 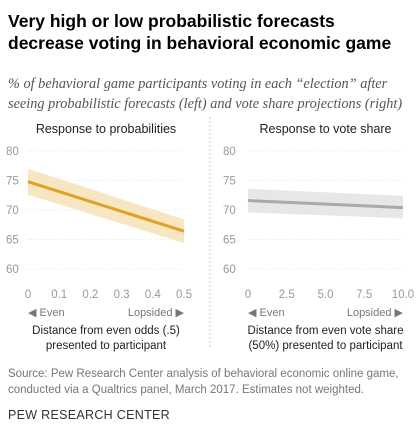 I want to click on left-x-axis-label: Distance from even odds (.5), so click(x=106, y=331).